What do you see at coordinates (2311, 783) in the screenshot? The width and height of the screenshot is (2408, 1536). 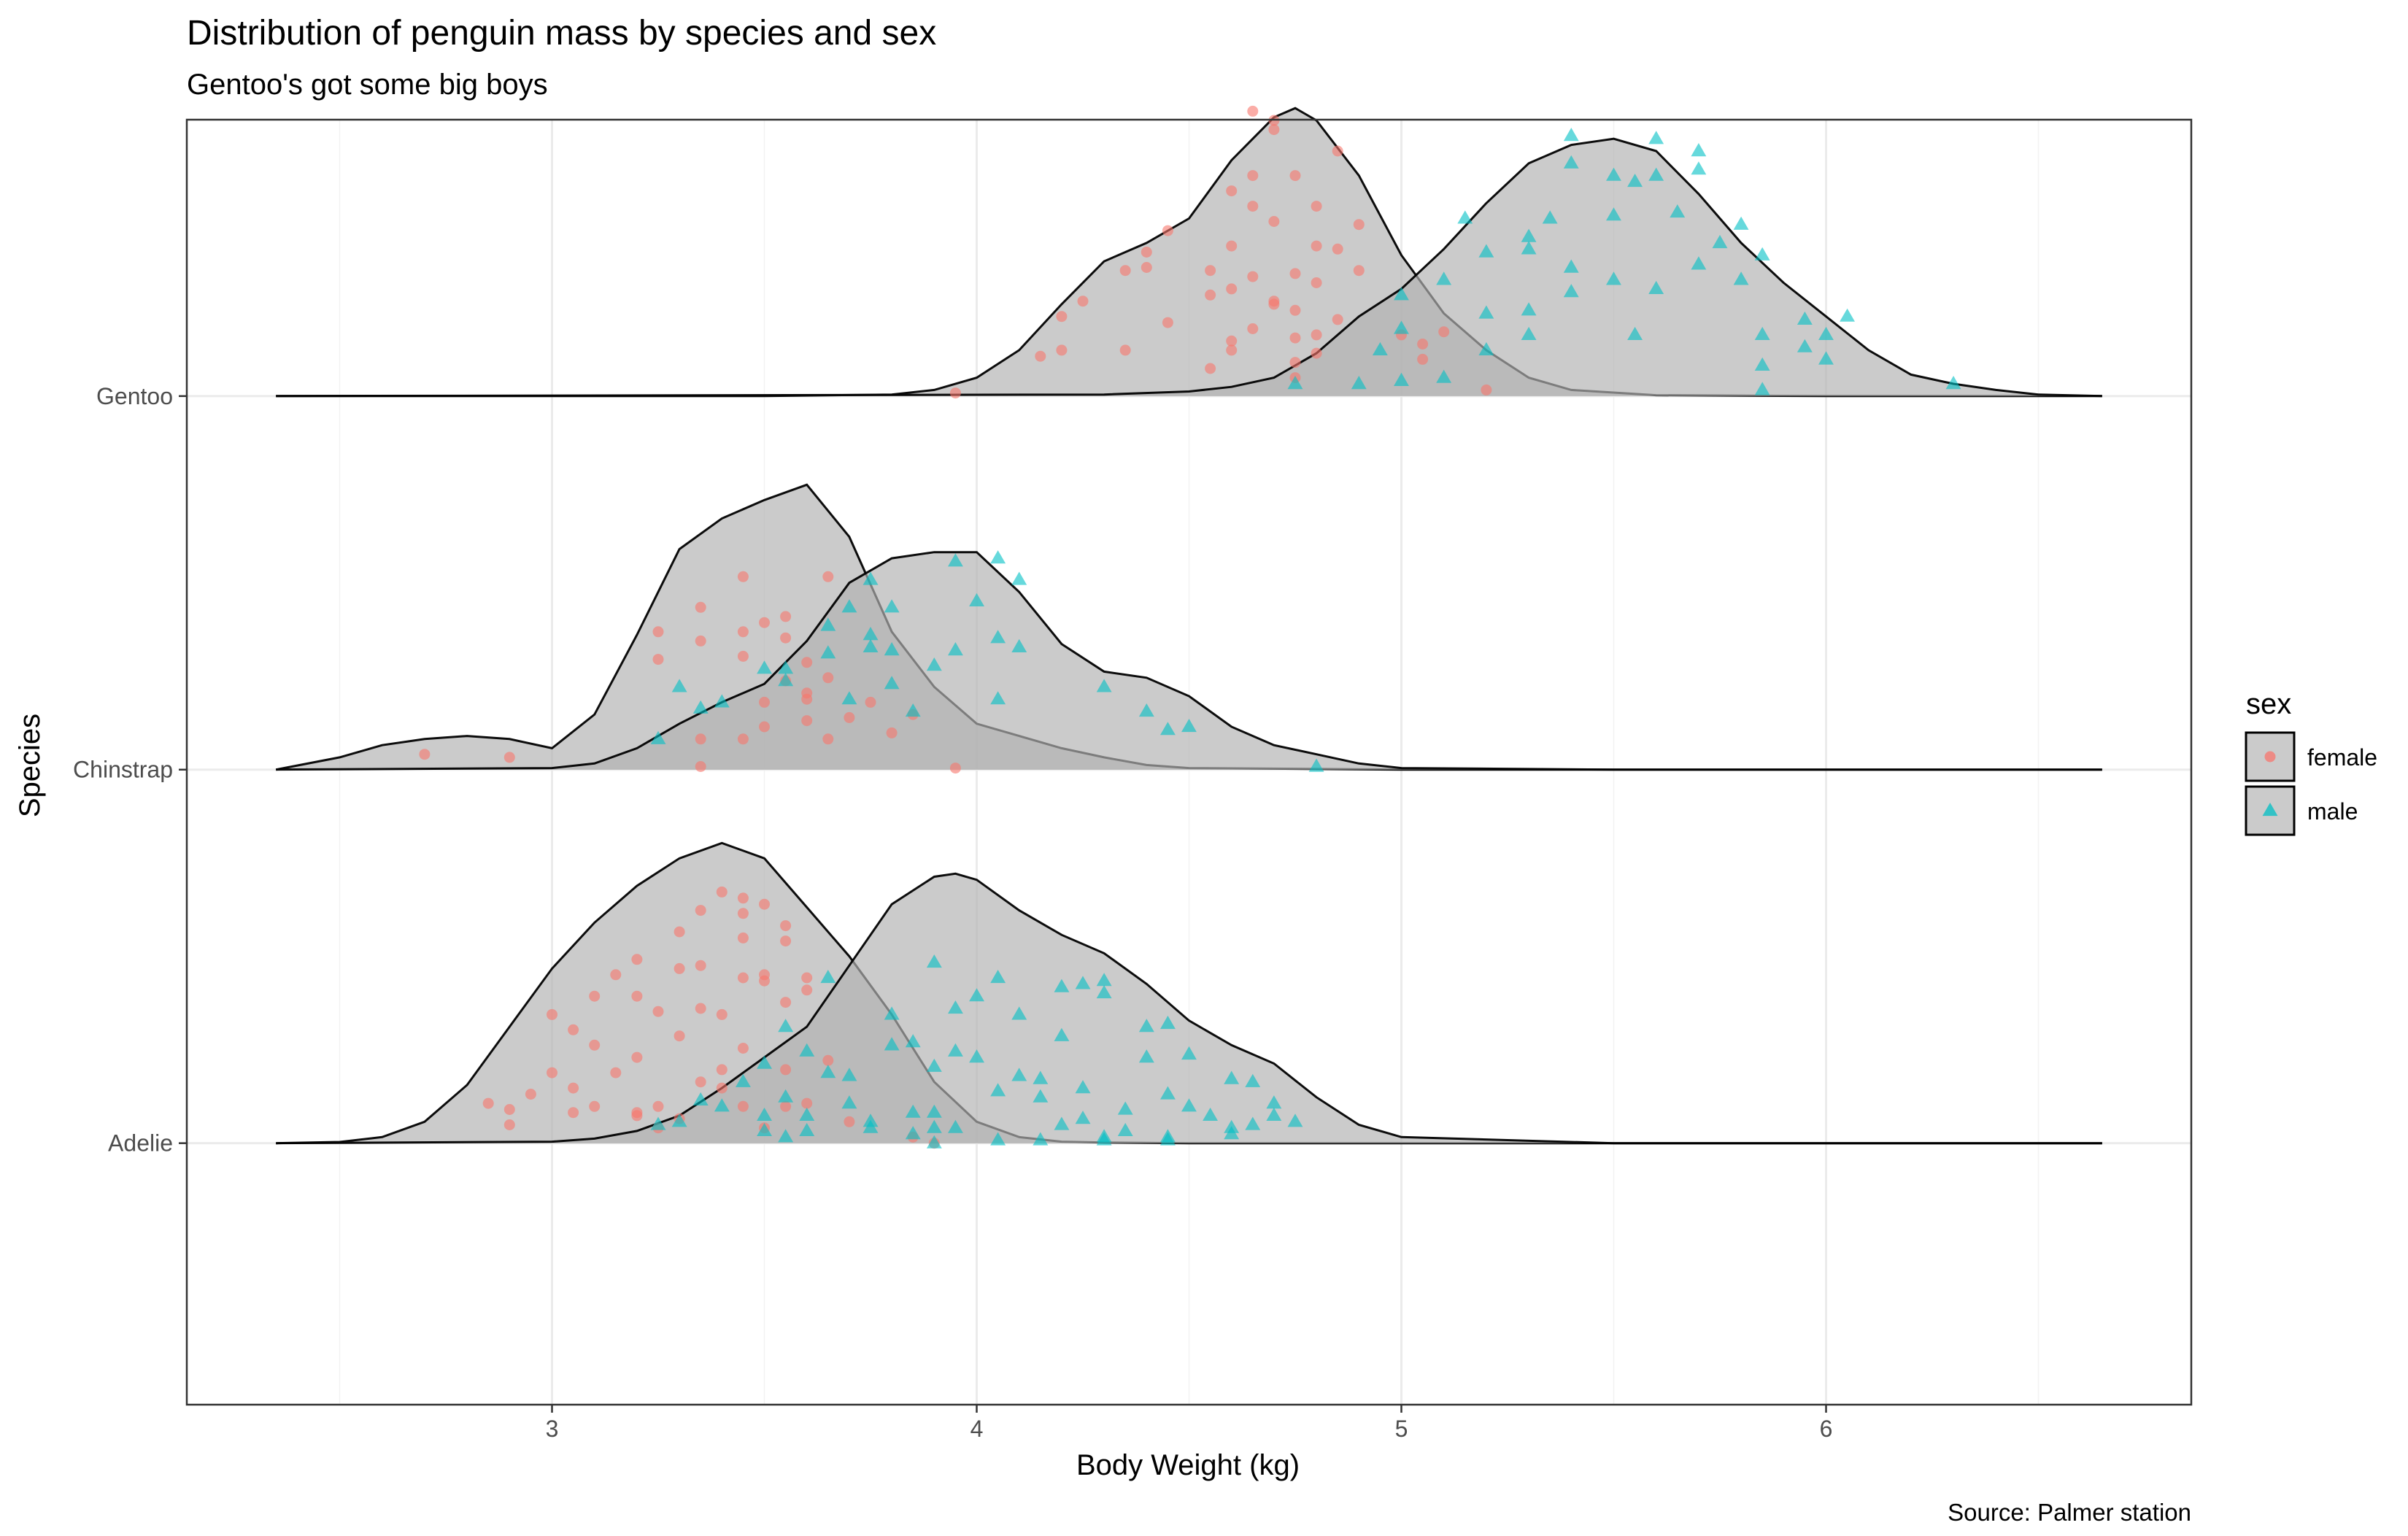 I see `legend-entries: female male` at bounding box center [2311, 783].